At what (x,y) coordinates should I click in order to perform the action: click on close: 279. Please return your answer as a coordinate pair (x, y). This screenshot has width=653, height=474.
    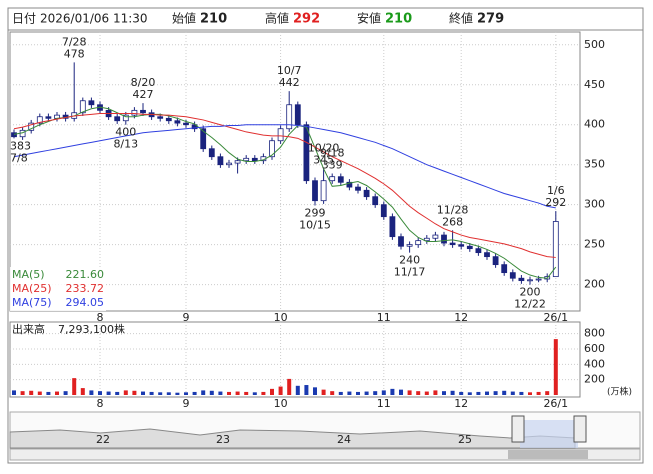
    Looking at the image, I should click on (490, 19).